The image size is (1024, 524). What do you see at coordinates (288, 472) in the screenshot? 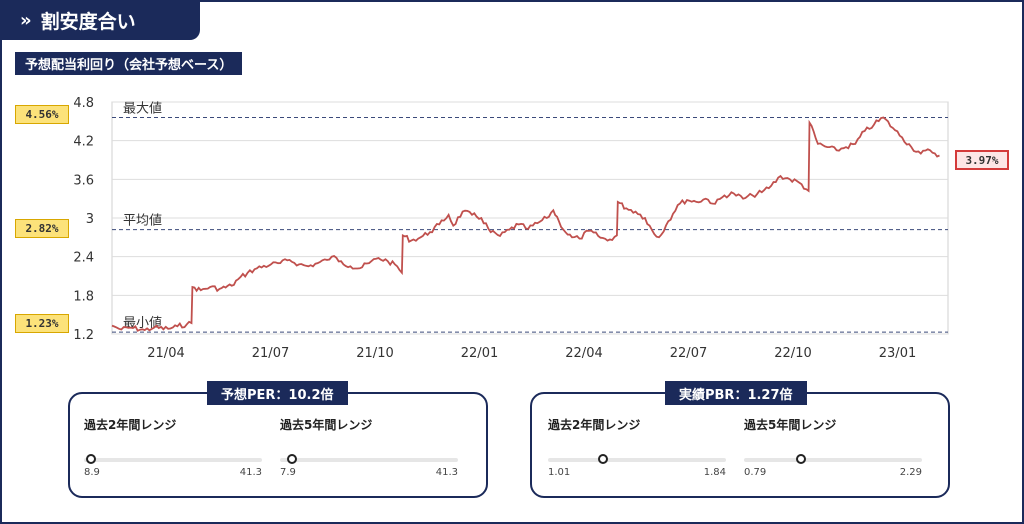
I see `range-min-value: 7.9` at bounding box center [288, 472].